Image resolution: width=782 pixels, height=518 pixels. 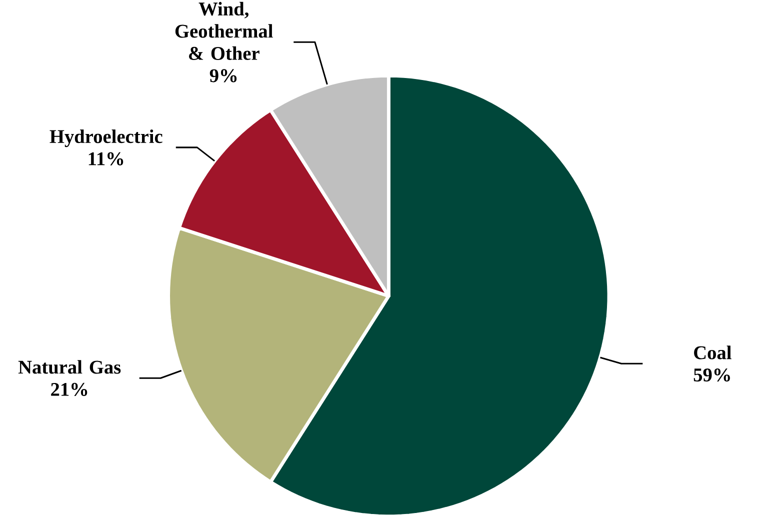 I want to click on data-label: 21%, so click(x=69, y=389).